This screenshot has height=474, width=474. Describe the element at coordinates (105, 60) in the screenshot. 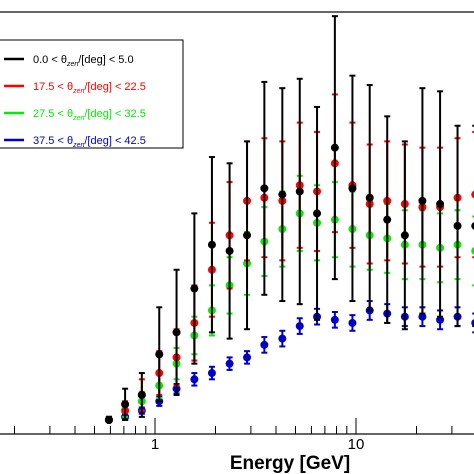

I see `legend-label-rest: /[deg] < 5.0` at that location.